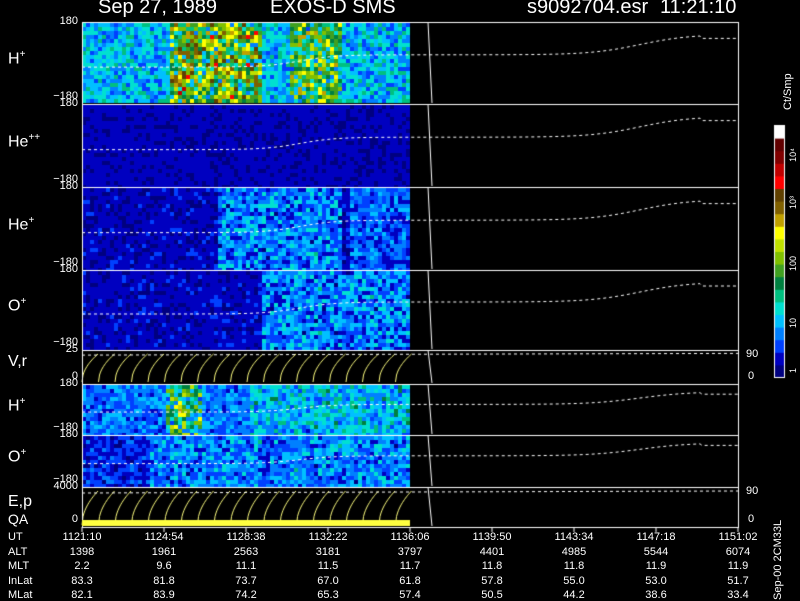  I want to click on colorbar-tick-3: 10³, so click(793, 203).